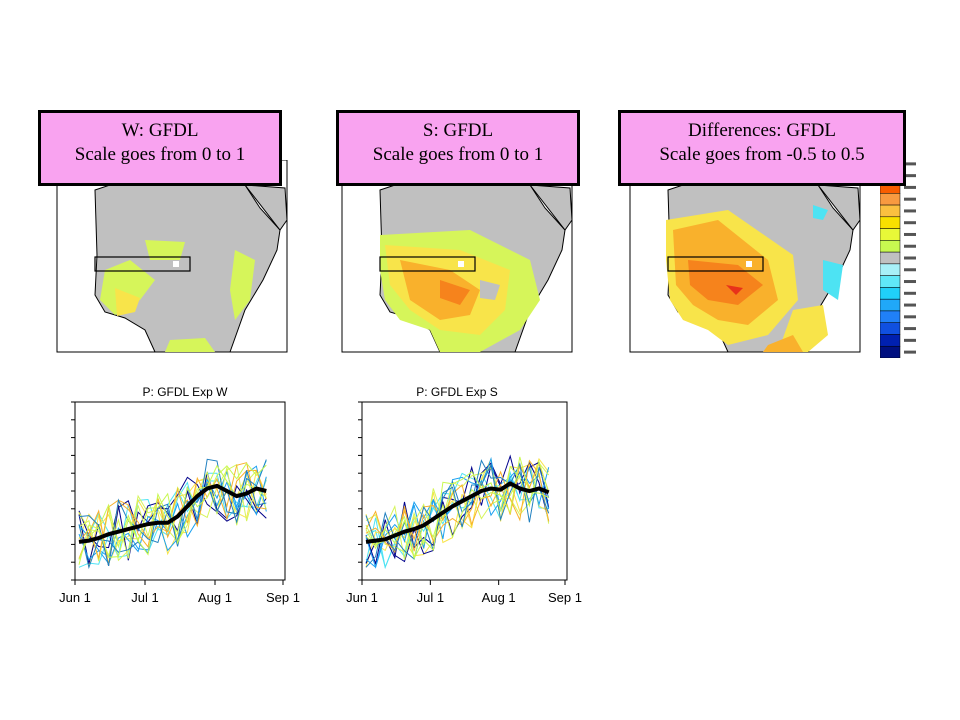 This screenshot has width=960, height=720. Describe the element at coordinates (457, 256) in the screenshot. I see `map-s` at that location.